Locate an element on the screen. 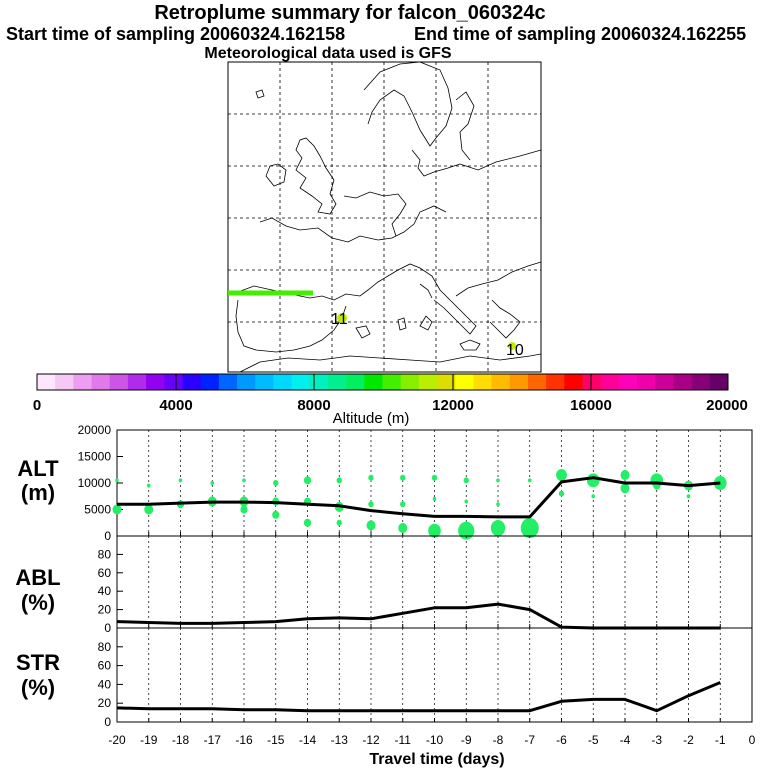  colorbar-tick: 8000 is located at coordinates (313, 405).